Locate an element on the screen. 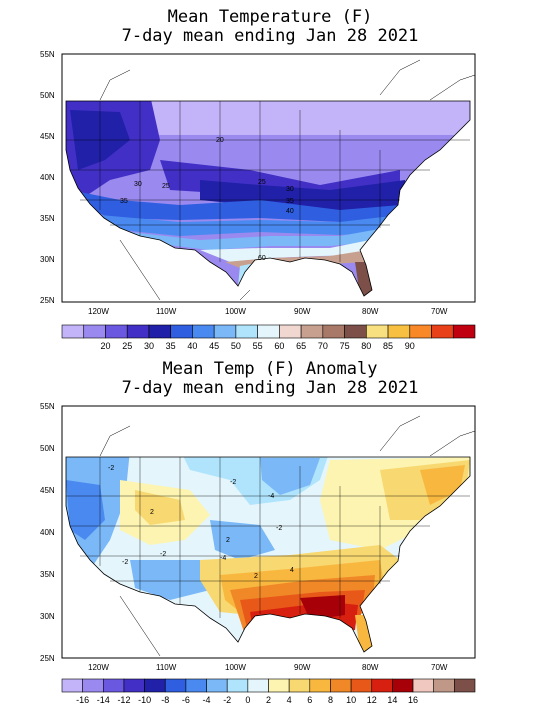 The width and height of the screenshot is (540, 709). panel2-lon-ticks: 120W 110W 100W 90W 80W 70W is located at coordinates (268, 667).